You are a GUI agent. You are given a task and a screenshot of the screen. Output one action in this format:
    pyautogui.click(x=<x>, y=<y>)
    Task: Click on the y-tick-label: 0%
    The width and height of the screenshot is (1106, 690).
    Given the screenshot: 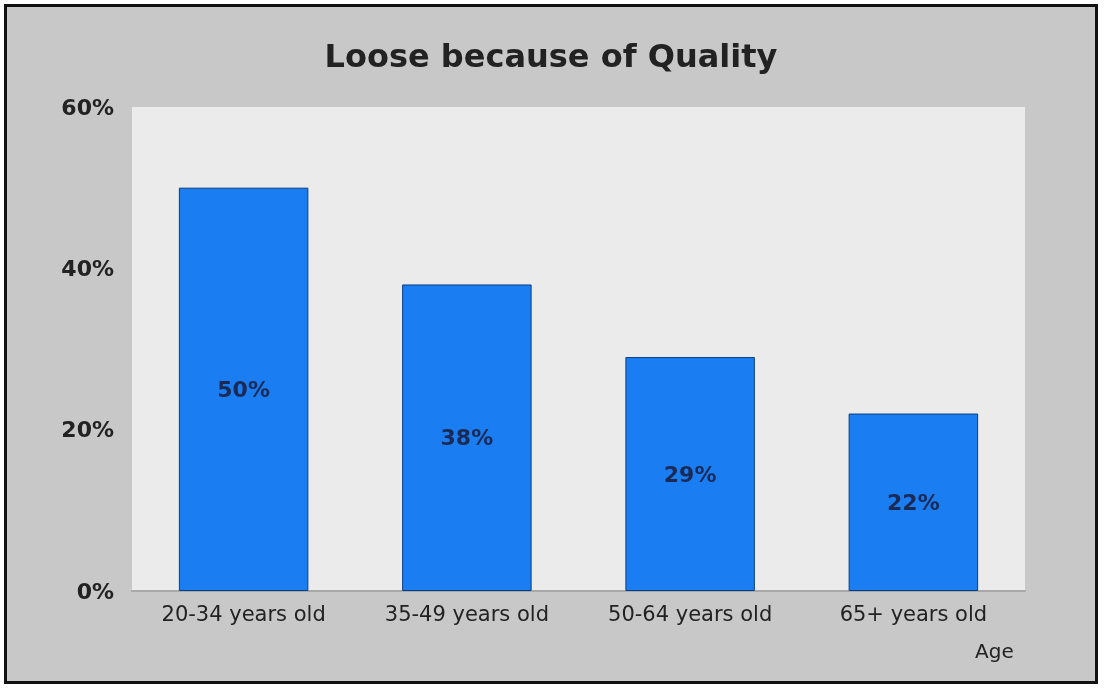 What is the action you would take?
    pyautogui.click(x=95, y=591)
    